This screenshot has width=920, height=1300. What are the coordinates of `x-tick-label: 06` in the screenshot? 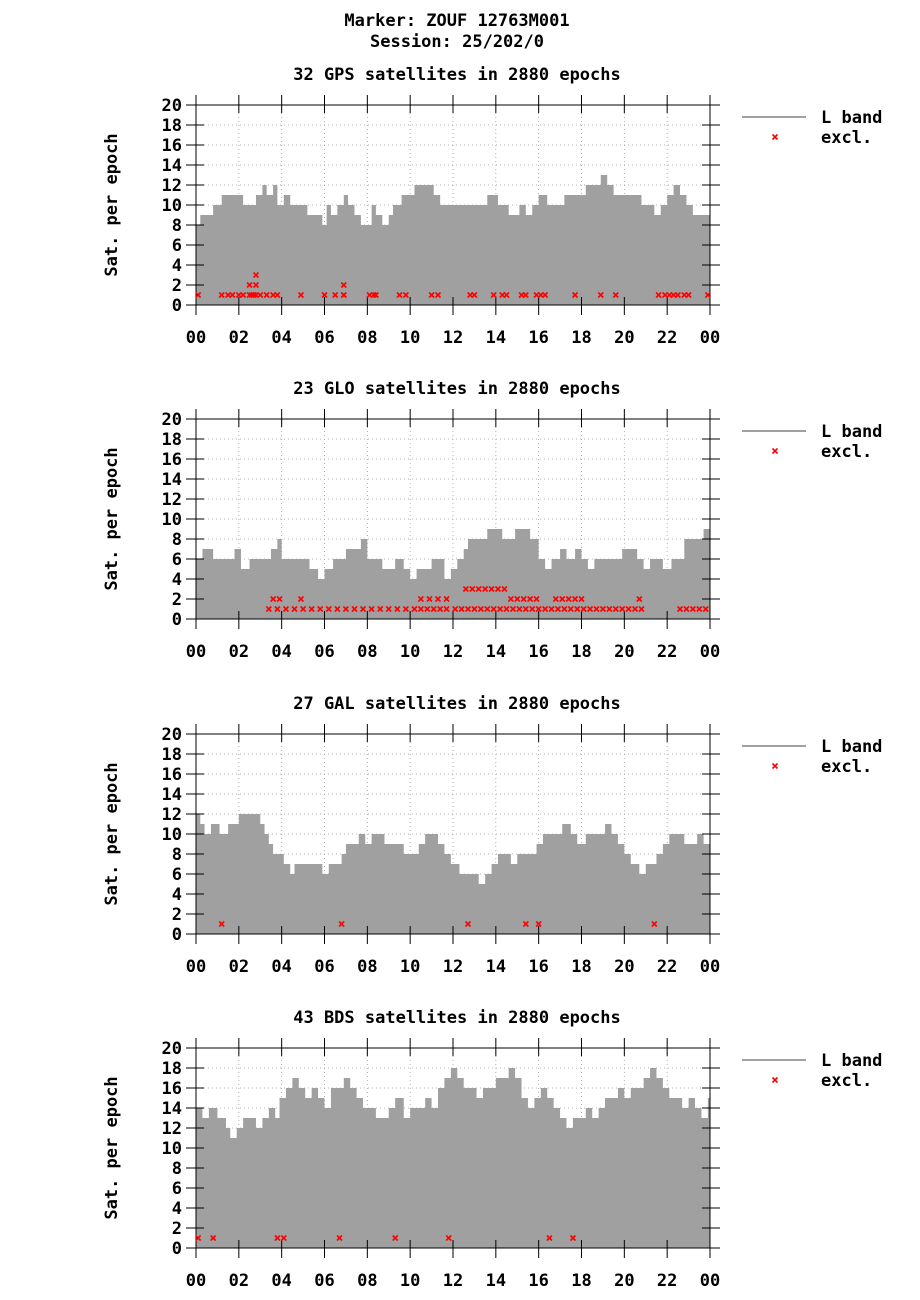 It's located at (324, 967).